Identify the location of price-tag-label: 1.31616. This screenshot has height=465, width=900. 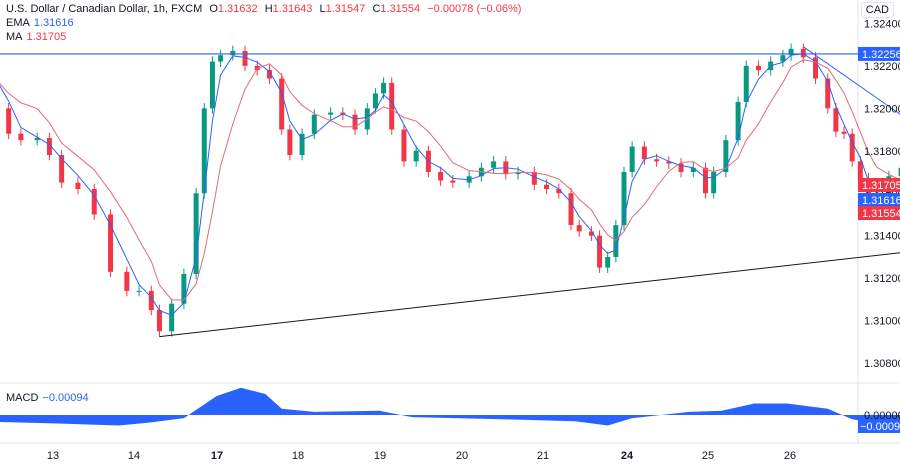
(881, 201).